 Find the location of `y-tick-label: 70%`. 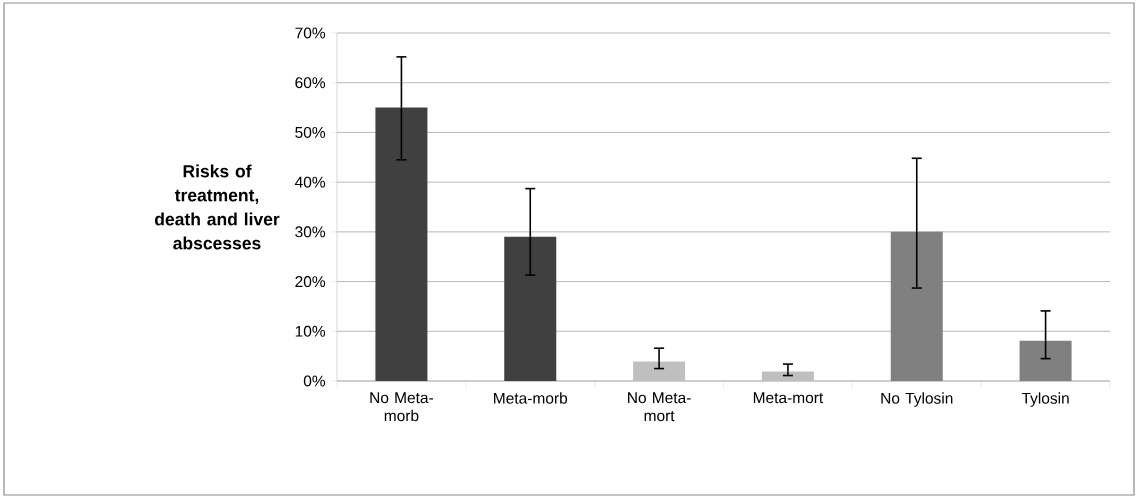

y-tick-label: 70% is located at coordinates (310, 33).